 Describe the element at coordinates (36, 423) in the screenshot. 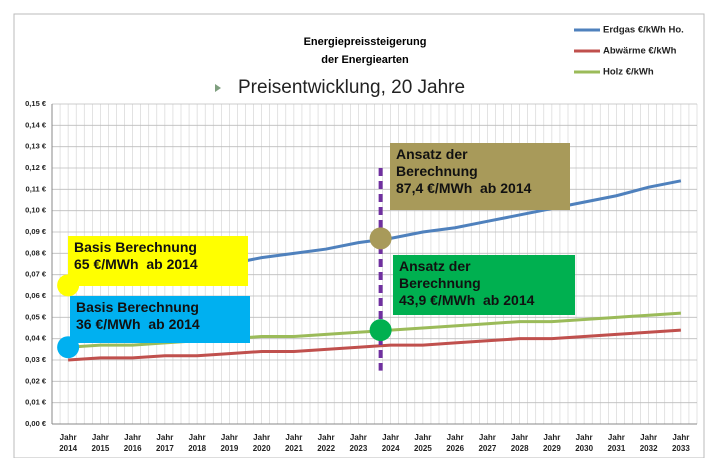

I see `y-tick-label: 0,00 €` at that location.